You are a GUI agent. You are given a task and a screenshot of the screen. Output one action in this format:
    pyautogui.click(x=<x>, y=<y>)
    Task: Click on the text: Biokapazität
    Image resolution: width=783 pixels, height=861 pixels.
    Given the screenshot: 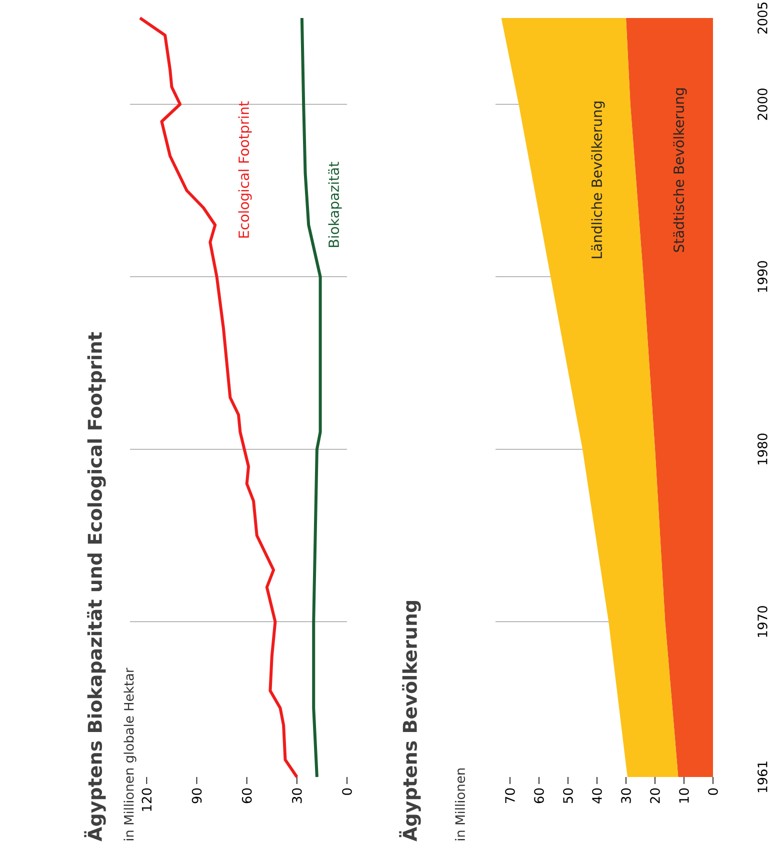 What is the action you would take?
    pyautogui.click(x=335, y=204)
    